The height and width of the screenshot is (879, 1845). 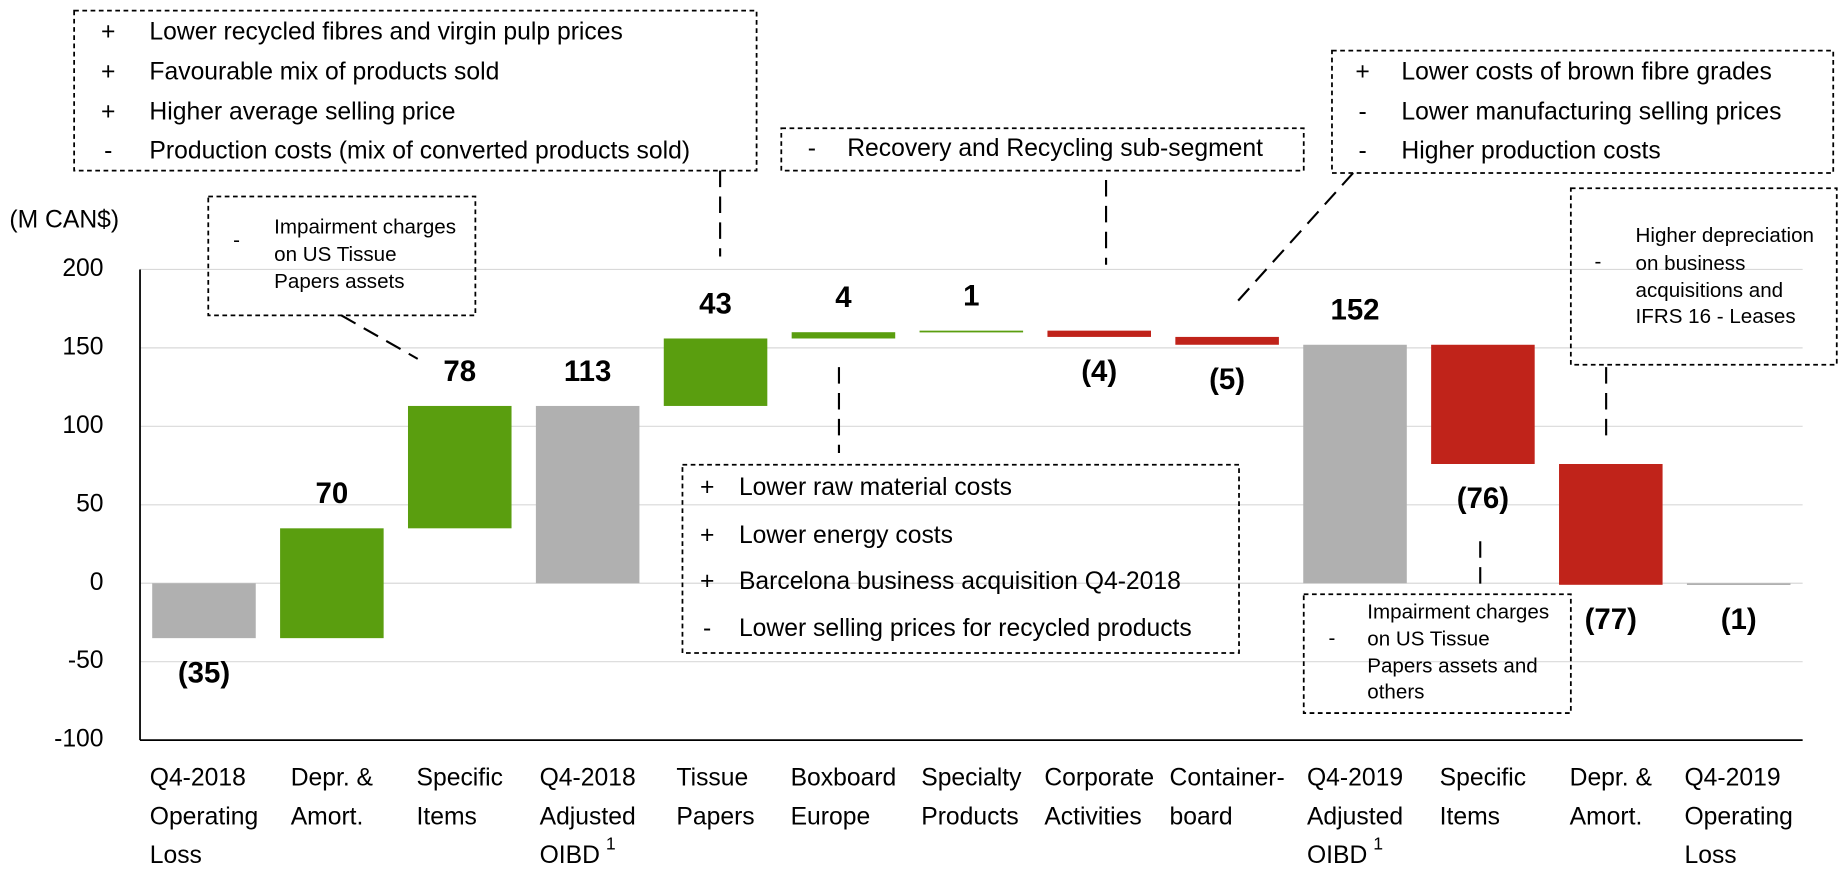 What do you see at coordinates (86, 660) in the screenshot?
I see `y-tick-label: -50` at bounding box center [86, 660].